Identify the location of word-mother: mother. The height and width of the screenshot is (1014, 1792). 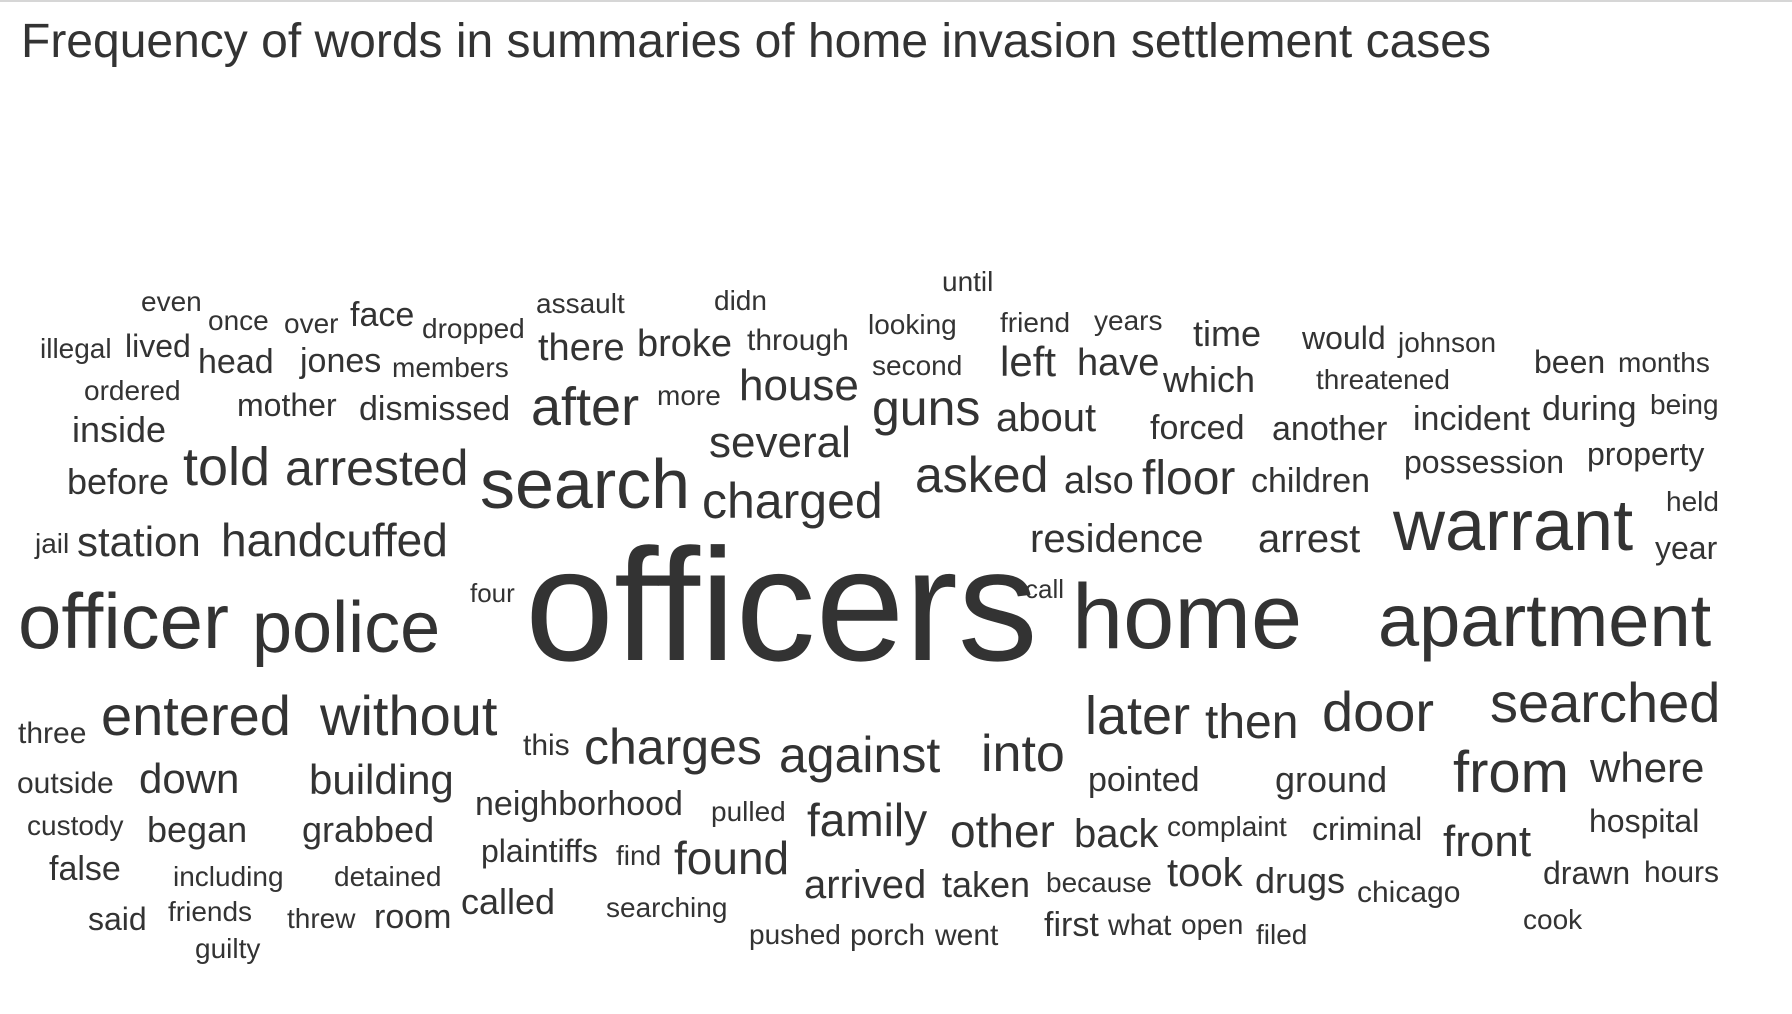
(287, 405).